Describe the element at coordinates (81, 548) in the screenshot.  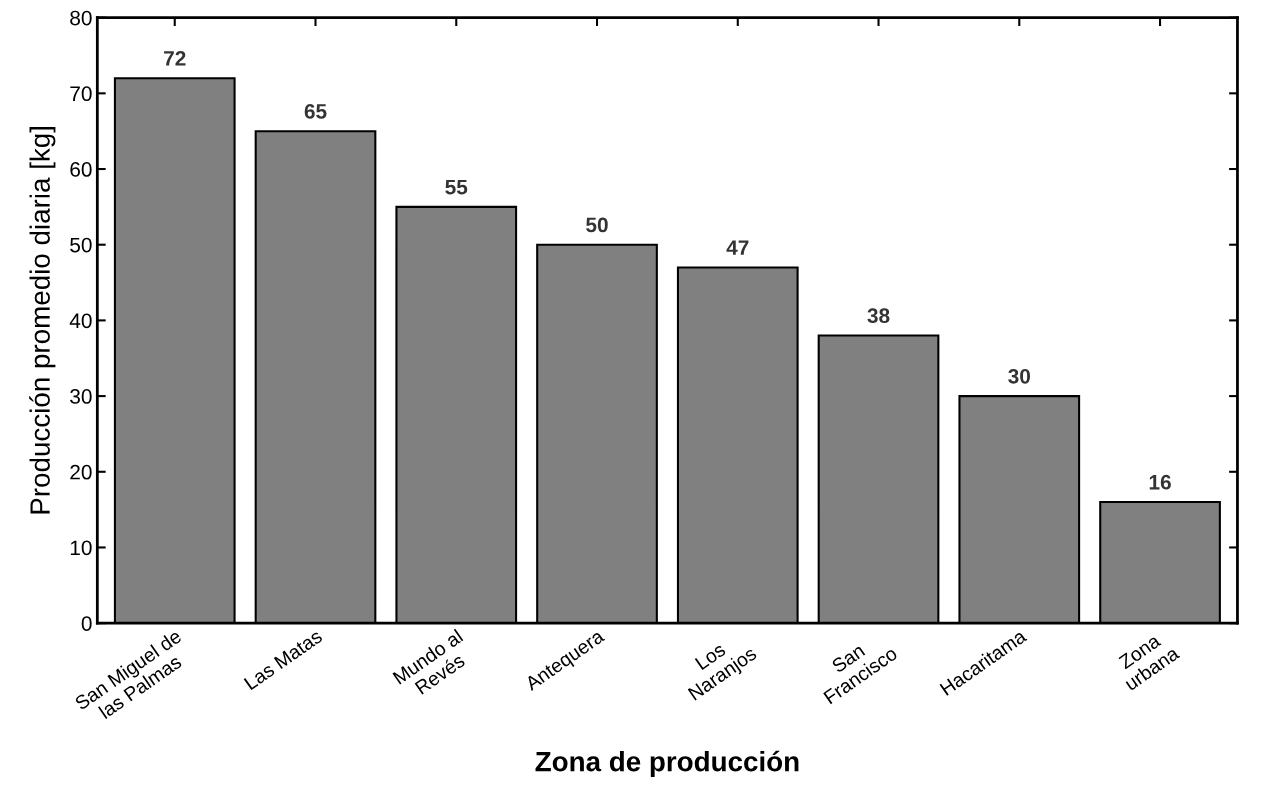
I see `y-tick-label: 10` at that location.